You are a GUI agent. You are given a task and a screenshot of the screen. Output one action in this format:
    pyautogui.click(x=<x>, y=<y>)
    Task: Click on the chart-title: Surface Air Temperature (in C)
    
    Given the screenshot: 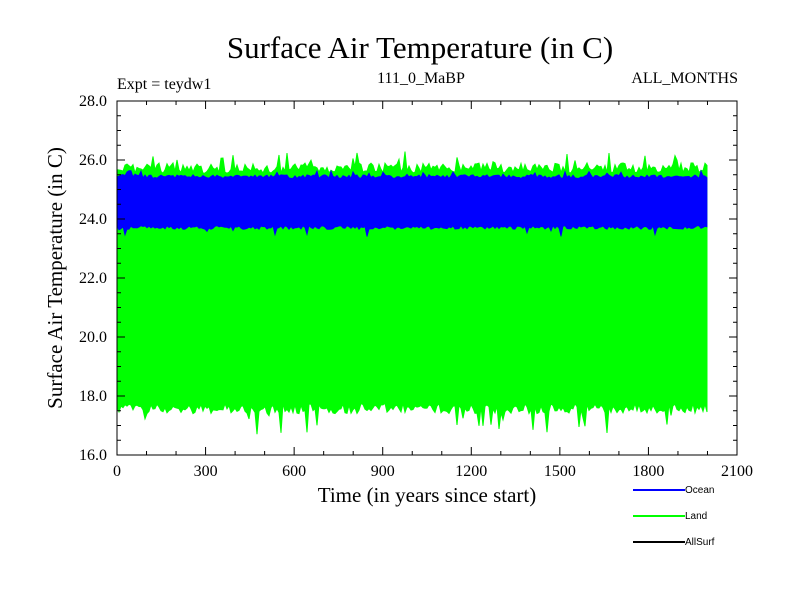 What is the action you would take?
    pyautogui.click(x=420, y=47)
    